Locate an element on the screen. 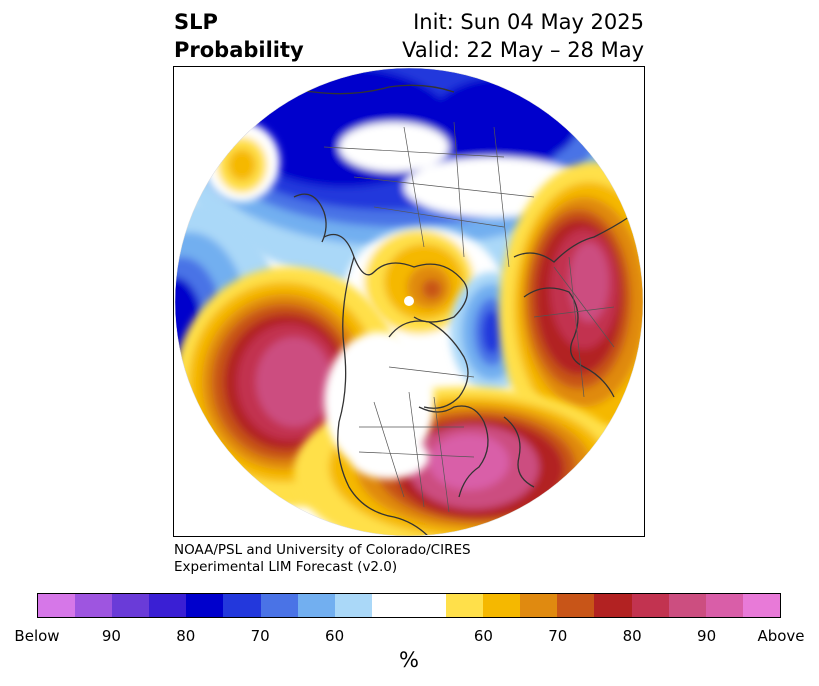  colorbar-tick-label: Below is located at coordinates (37, 636).